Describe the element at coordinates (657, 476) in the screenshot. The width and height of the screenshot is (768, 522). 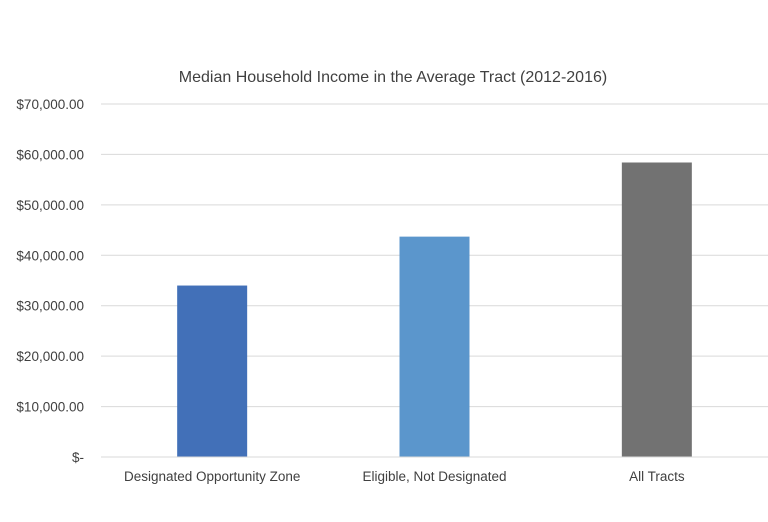
I see `x-category-label: All Tracts` at that location.